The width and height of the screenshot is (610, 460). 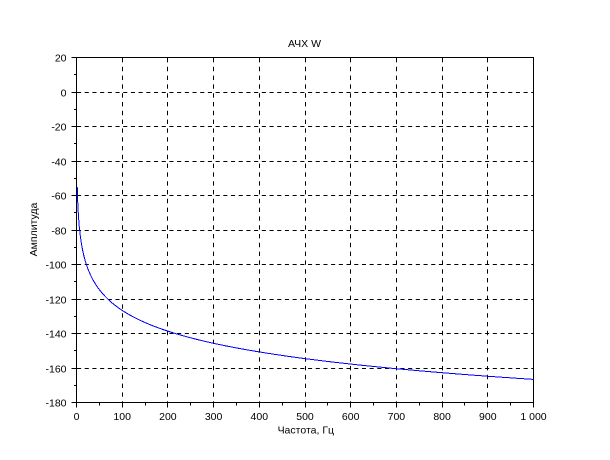 I want to click on svg-text: -80, so click(x=58, y=232).